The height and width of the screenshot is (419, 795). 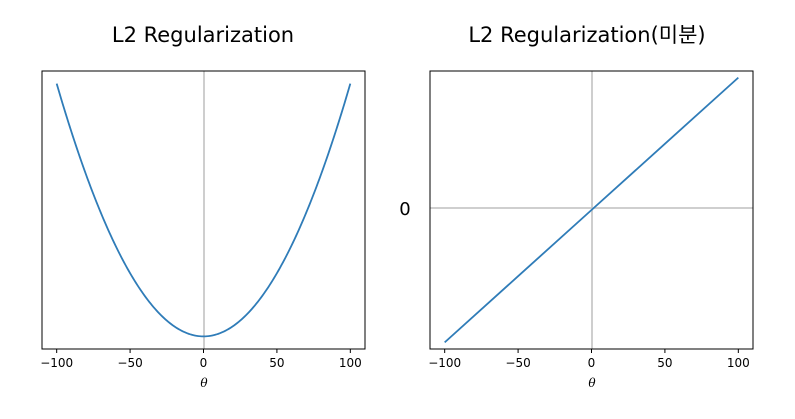 I want to click on chart-l2-x-tick-label: 0, so click(x=204, y=363).